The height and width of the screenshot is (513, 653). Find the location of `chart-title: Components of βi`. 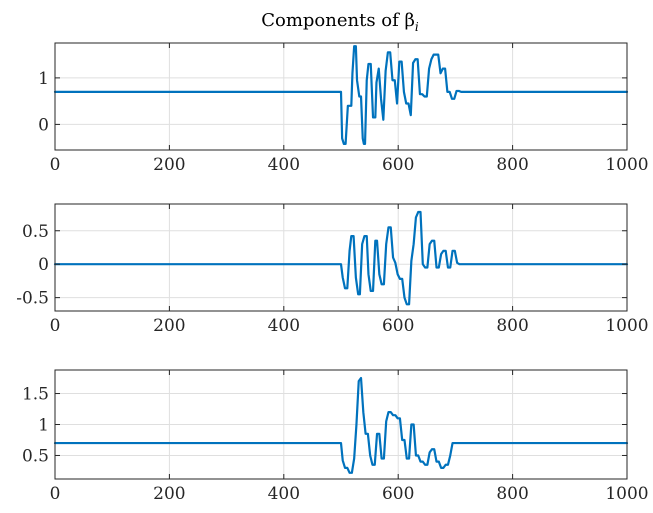

chart-title: Components of βi is located at coordinates (340, 22).